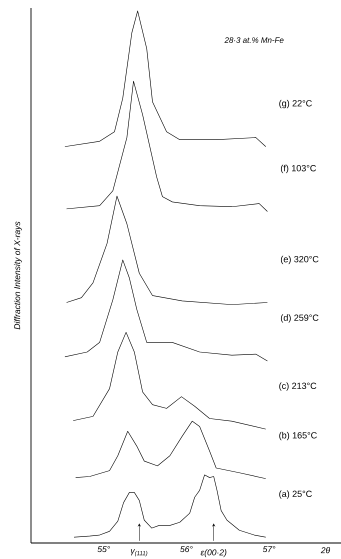 The height and width of the screenshot is (559, 341). What do you see at coordinates (298, 169) in the screenshot?
I see `text: (f) 103°C` at bounding box center [298, 169].